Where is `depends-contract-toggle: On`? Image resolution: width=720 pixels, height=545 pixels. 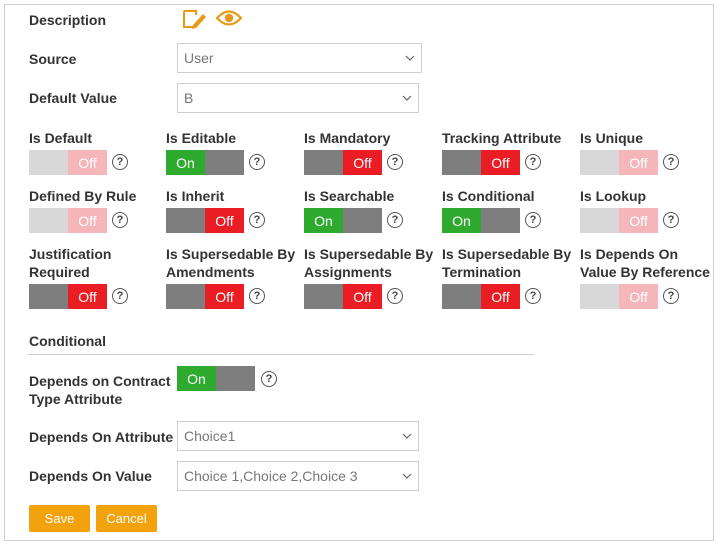
depends-contract-toggle: On is located at coordinates (216, 378).